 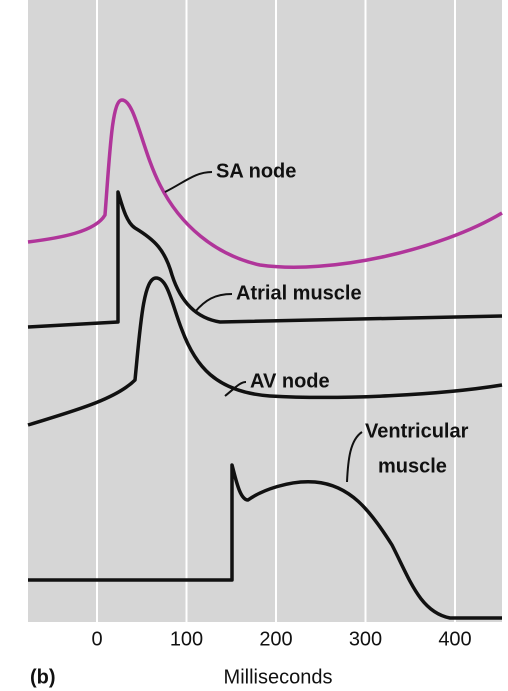 What do you see at coordinates (96, 639) in the screenshot?
I see `x-tick-label: 0` at bounding box center [96, 639].